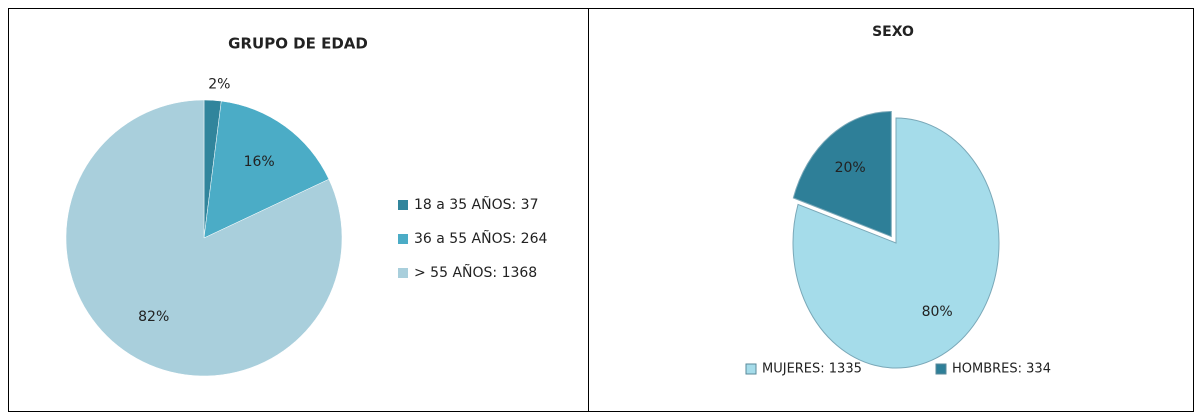  I want to click on legend-label: HOMBRES: 334, so click(1001, 369).